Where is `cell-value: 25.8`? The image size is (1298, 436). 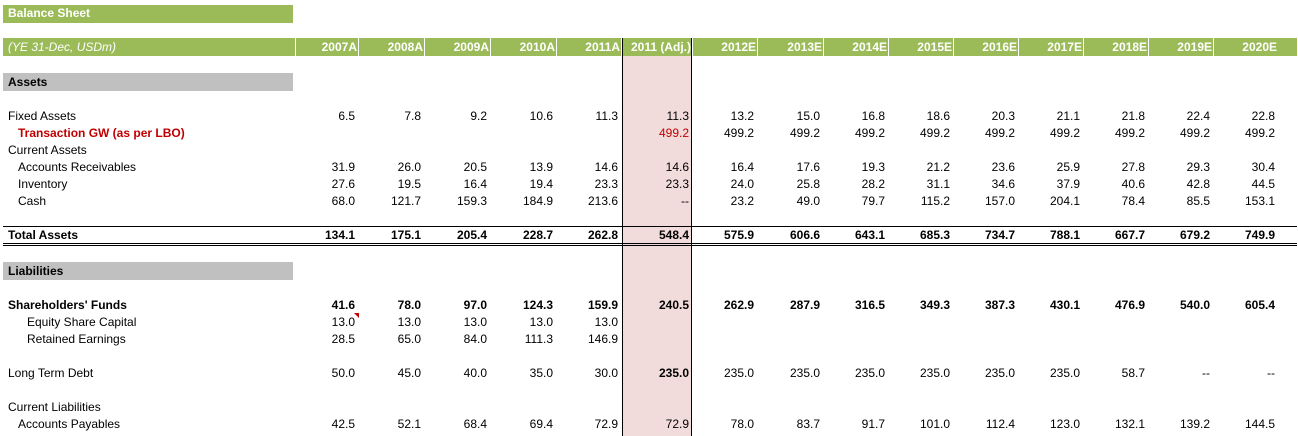
cell-value: 25.8 is located at coordinates (808, 184).